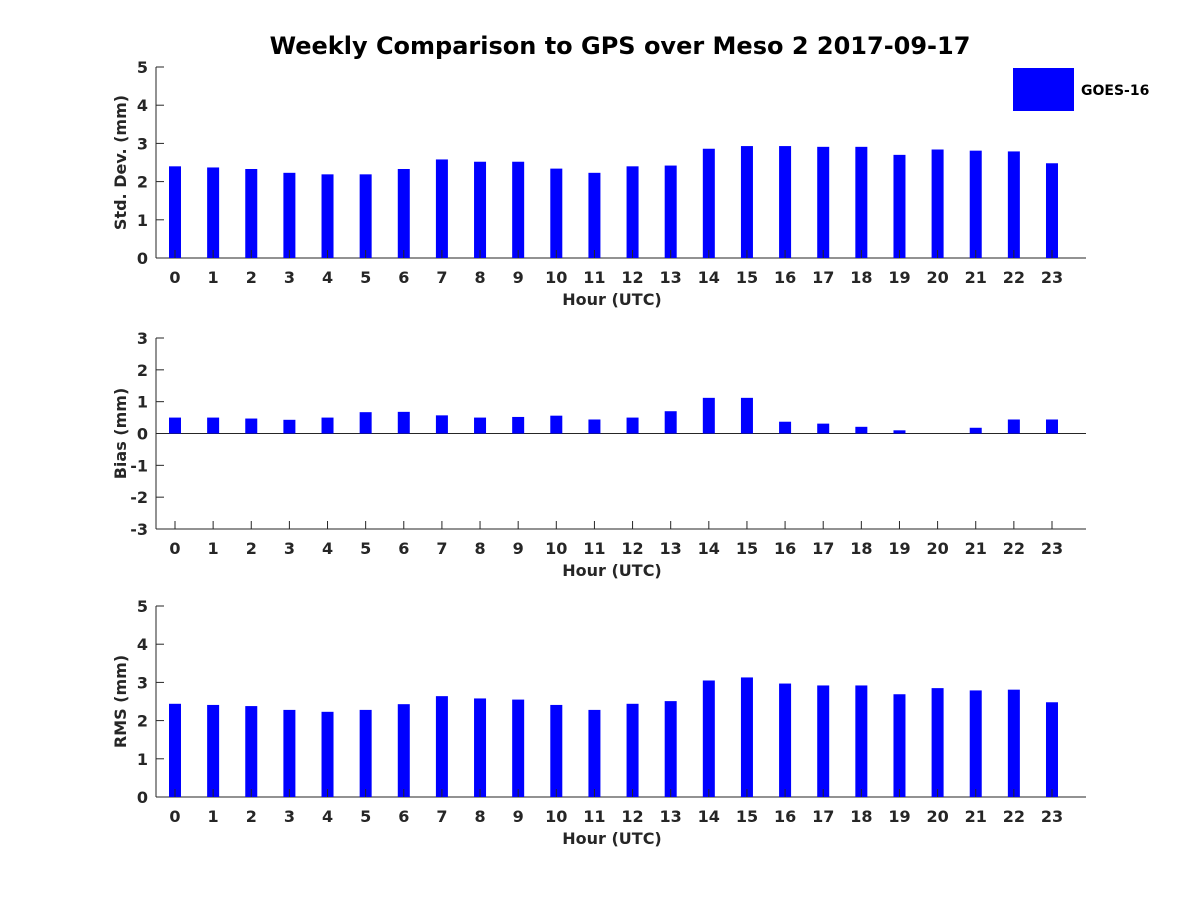 The width and height of the screenshot is (1200, 900). I want to click on x-tick-label: 7, so click(441, 816).